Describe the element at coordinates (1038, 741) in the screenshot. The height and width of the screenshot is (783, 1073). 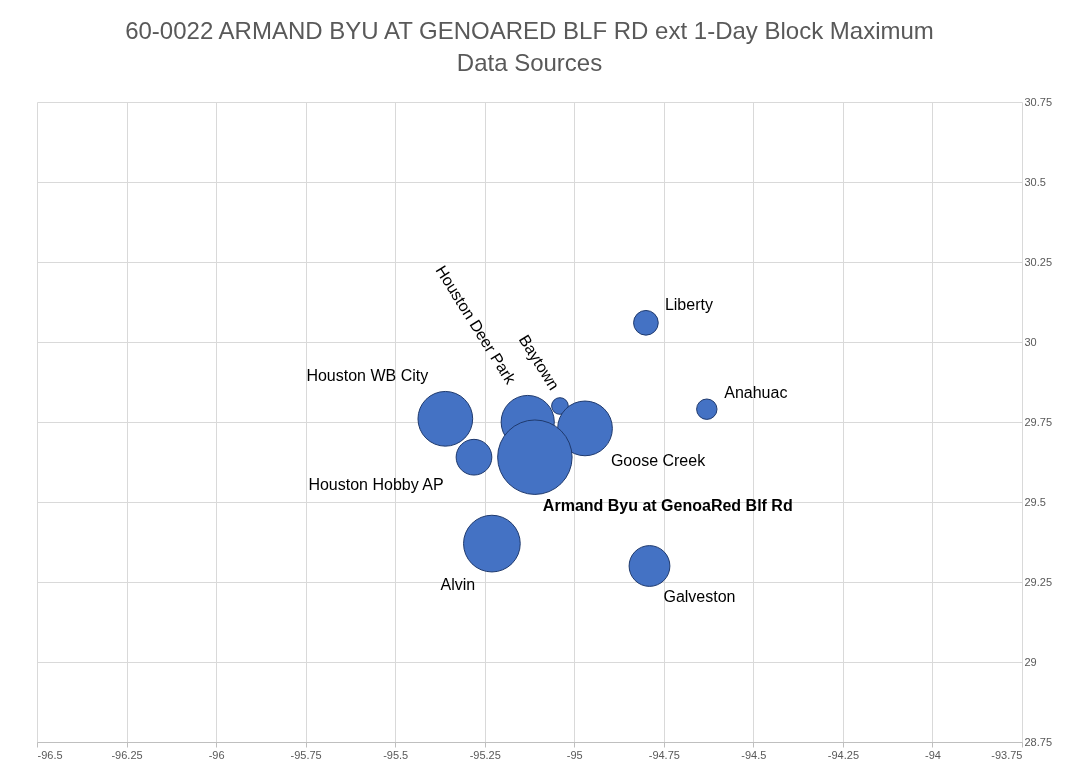
I see `y-tick-label: 28.75` at that location.